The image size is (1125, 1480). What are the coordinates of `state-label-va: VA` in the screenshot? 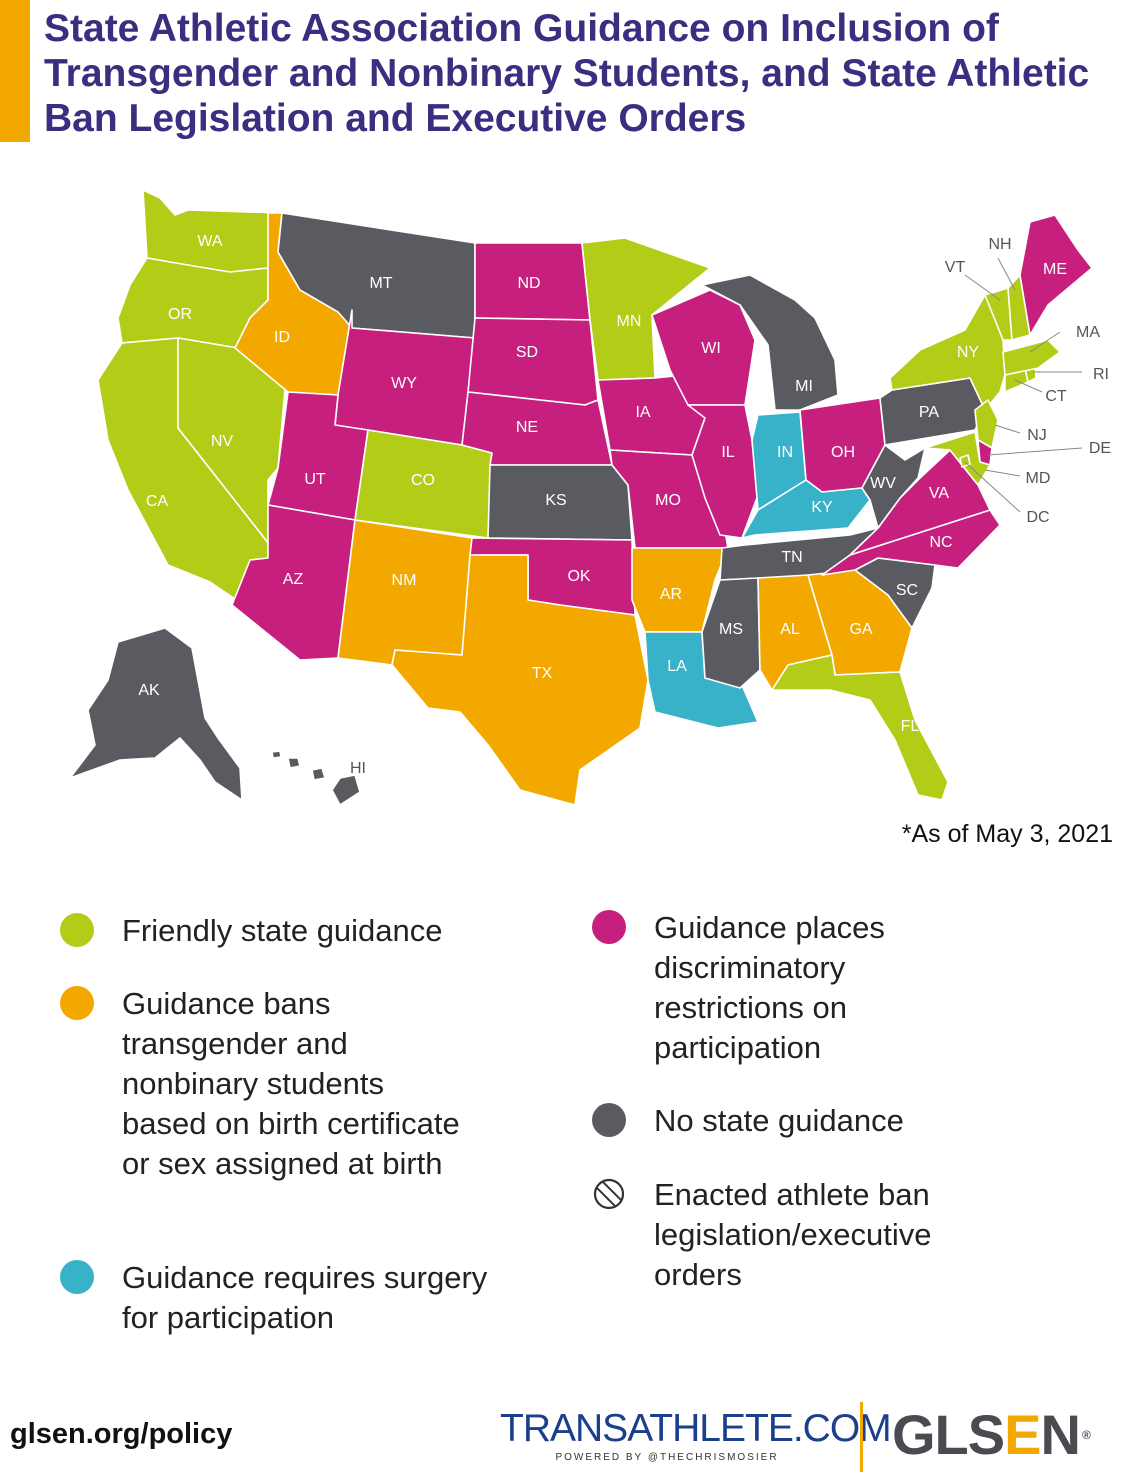 It's located at (939, 493).